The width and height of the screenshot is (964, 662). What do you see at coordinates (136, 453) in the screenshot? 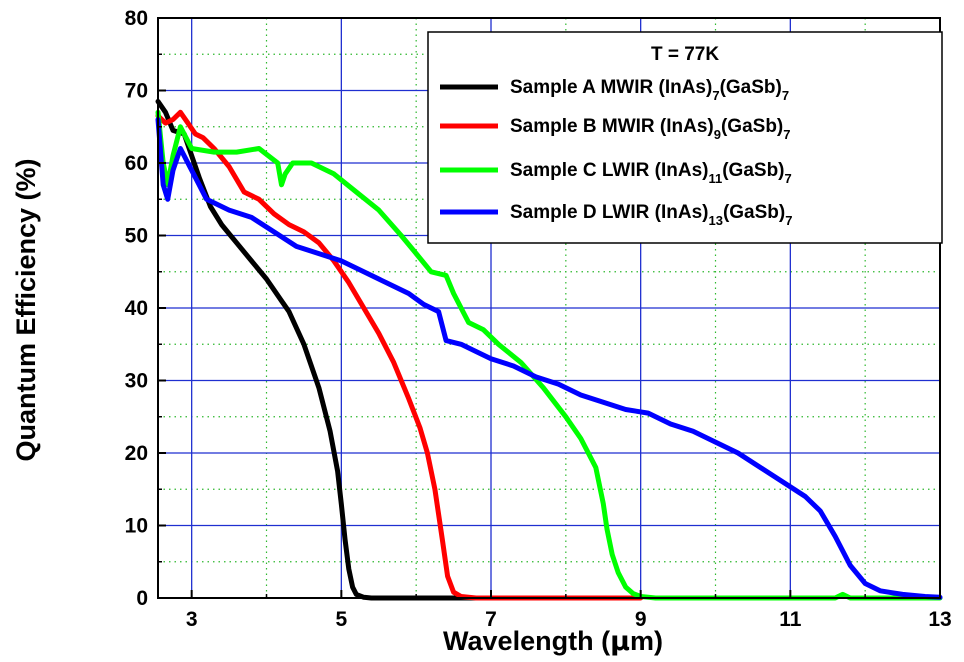
I see `y-tick-label: 20` at bounding box center [136, 453].